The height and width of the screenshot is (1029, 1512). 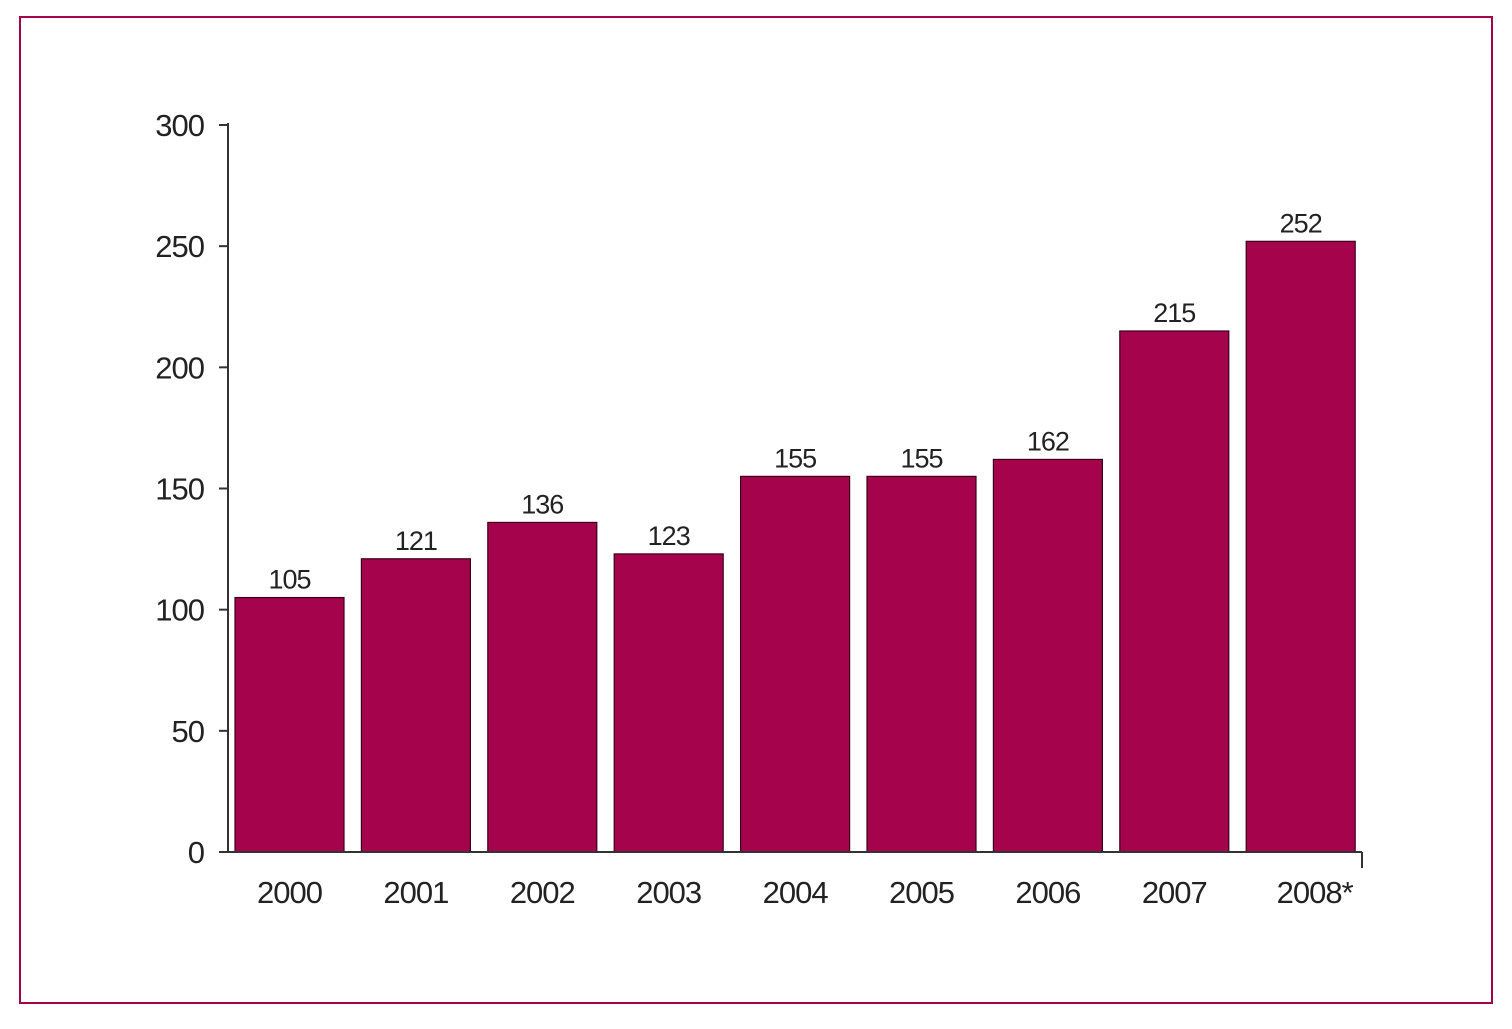 What do you see at coordinates (289, 724) in the screenshot?
I see `bar-2000` at bounding box center [289, 724].